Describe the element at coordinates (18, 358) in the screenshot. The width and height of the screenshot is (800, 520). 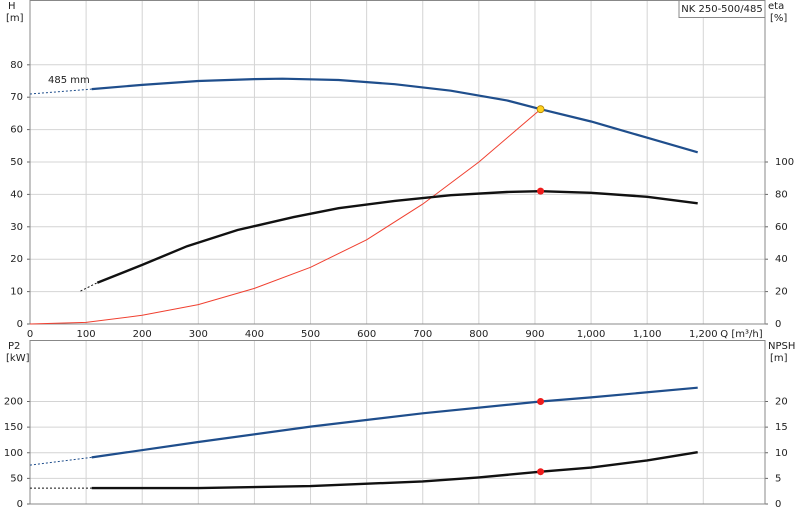
I see `y-axis-unit: [kW]` at that location.